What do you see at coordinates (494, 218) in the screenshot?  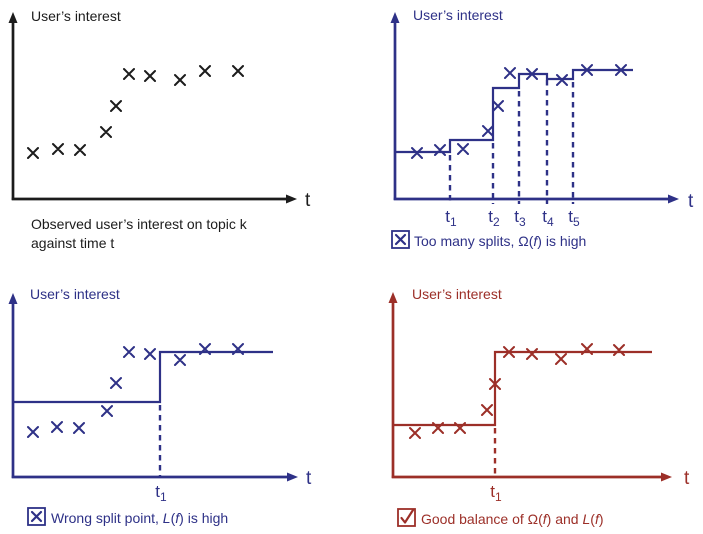 I see `split-time-label: t2` at bounding box center [494, 218].